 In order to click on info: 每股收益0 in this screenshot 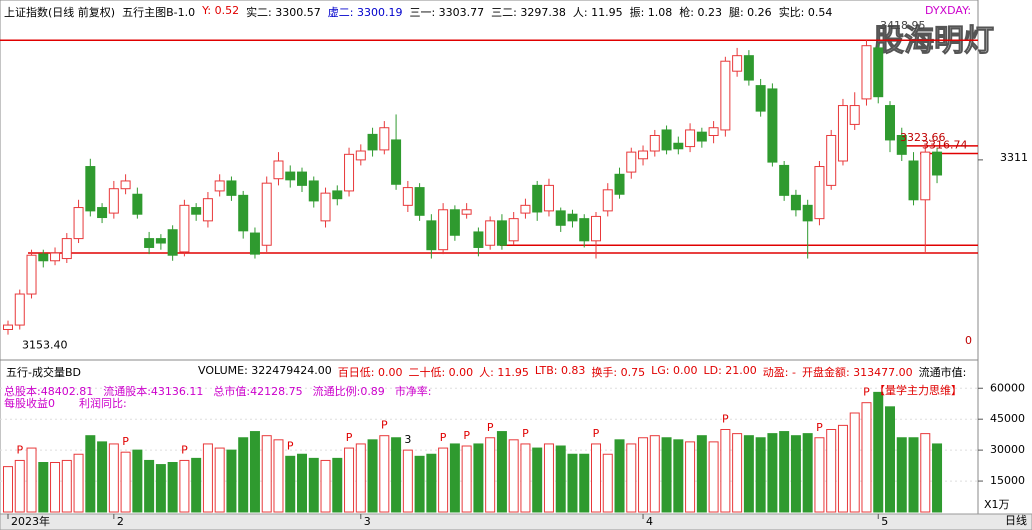, I will do `click(29, 403)`.